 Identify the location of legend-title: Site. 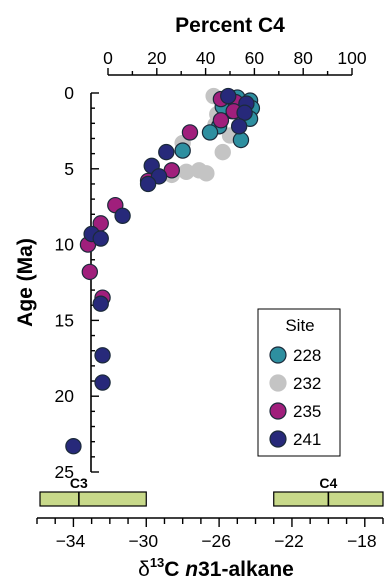
(299, 325).